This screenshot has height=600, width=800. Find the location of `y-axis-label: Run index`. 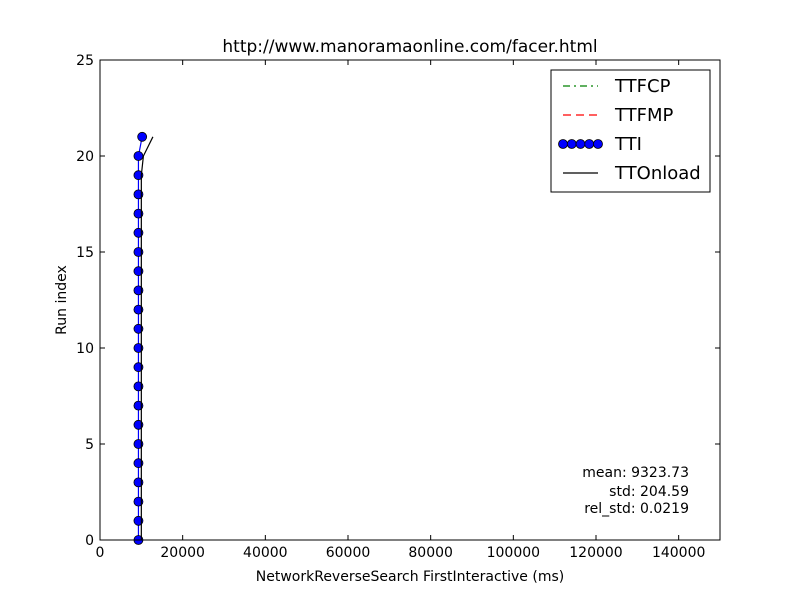

y-axis-label: Run index is located at coordinates (62, 300).